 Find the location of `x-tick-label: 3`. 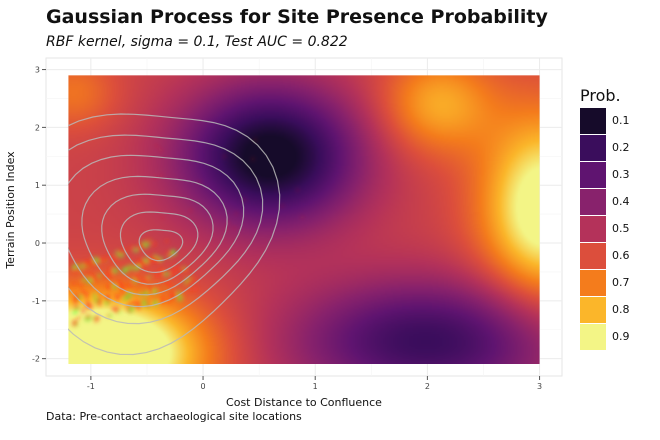

x-tick-label: 3 is located at coordinates (539, 386).